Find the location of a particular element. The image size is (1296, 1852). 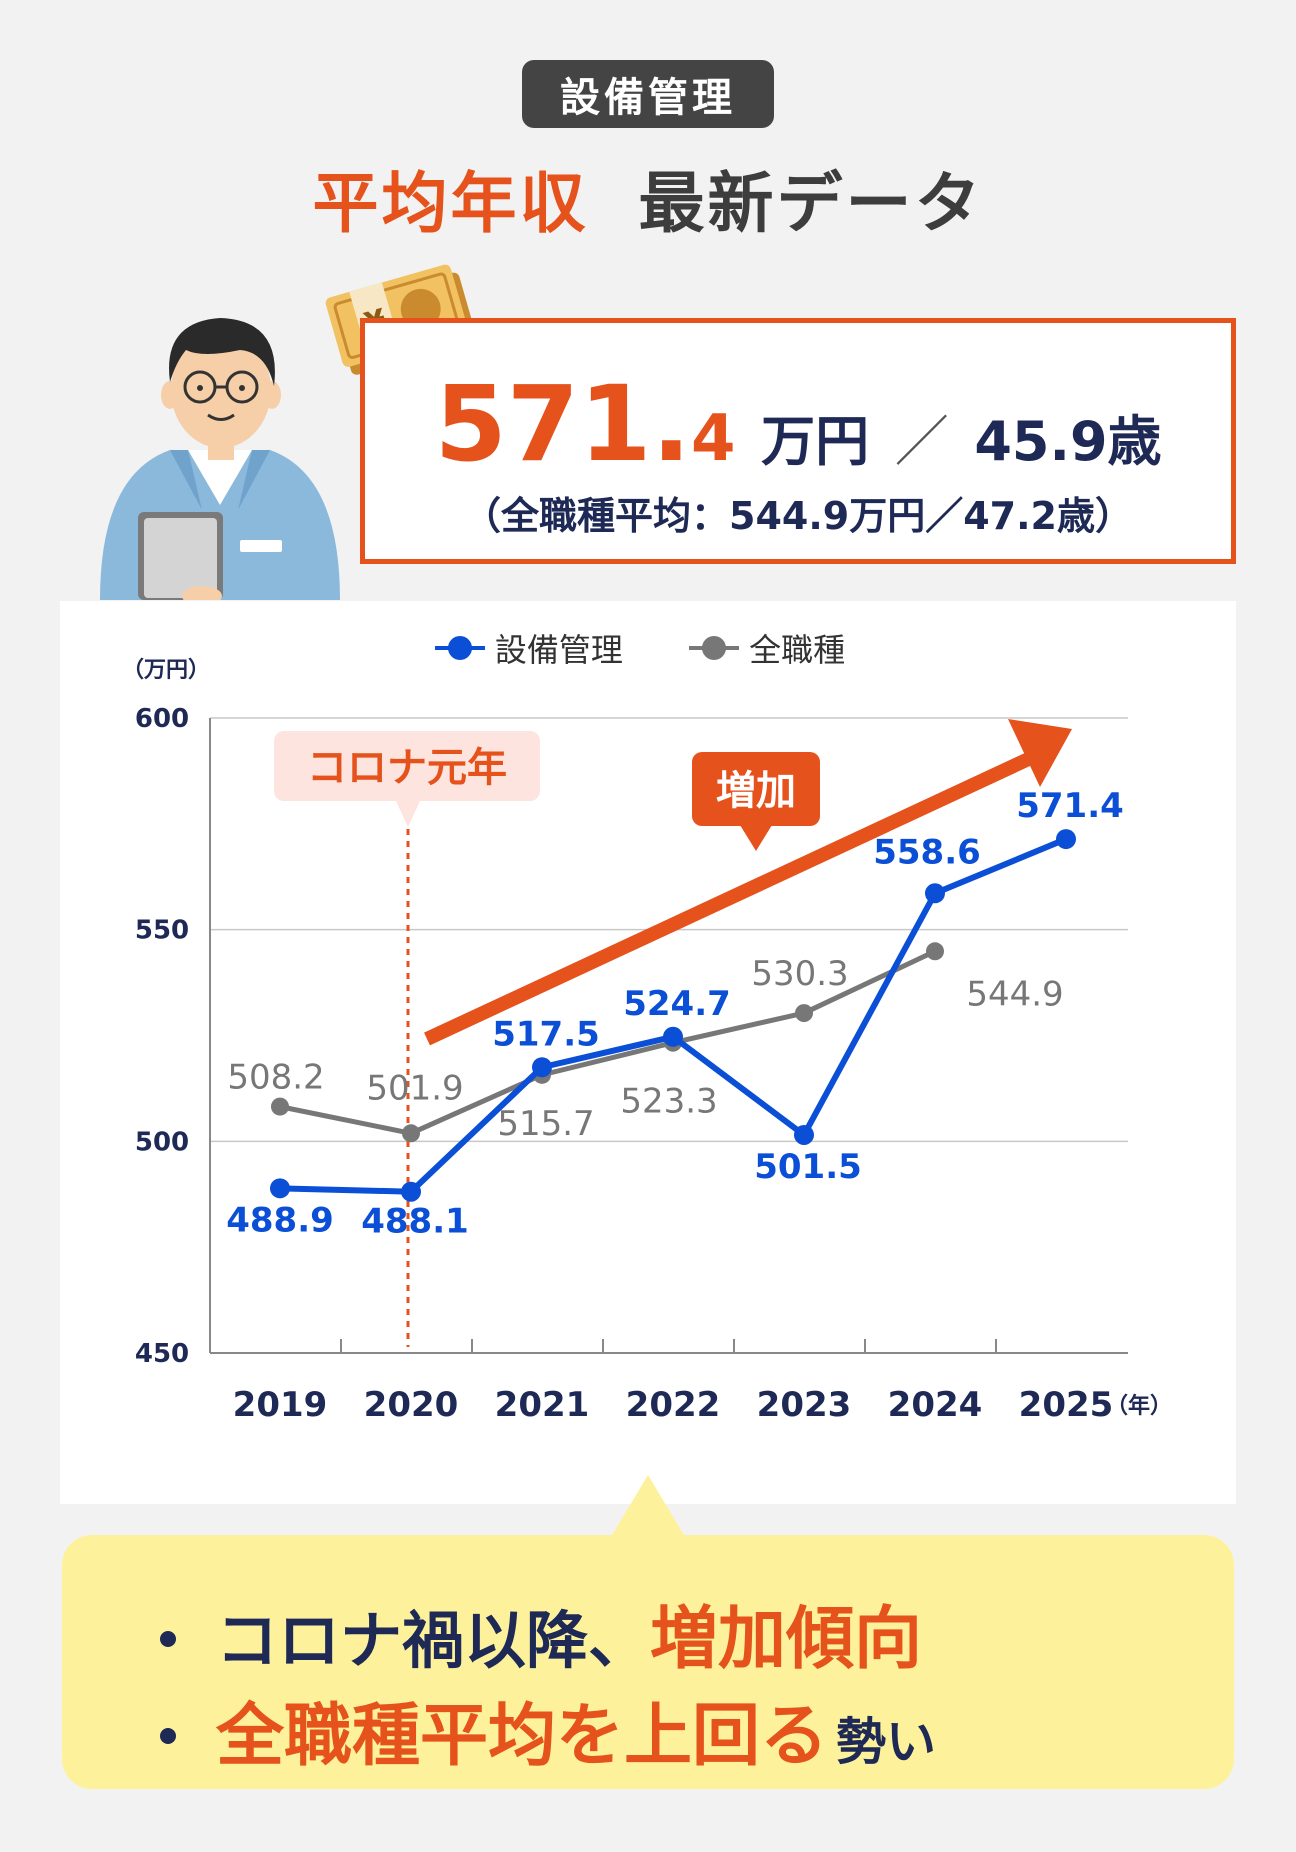

worker-illustration-icon is located at coordinates (220, 459).